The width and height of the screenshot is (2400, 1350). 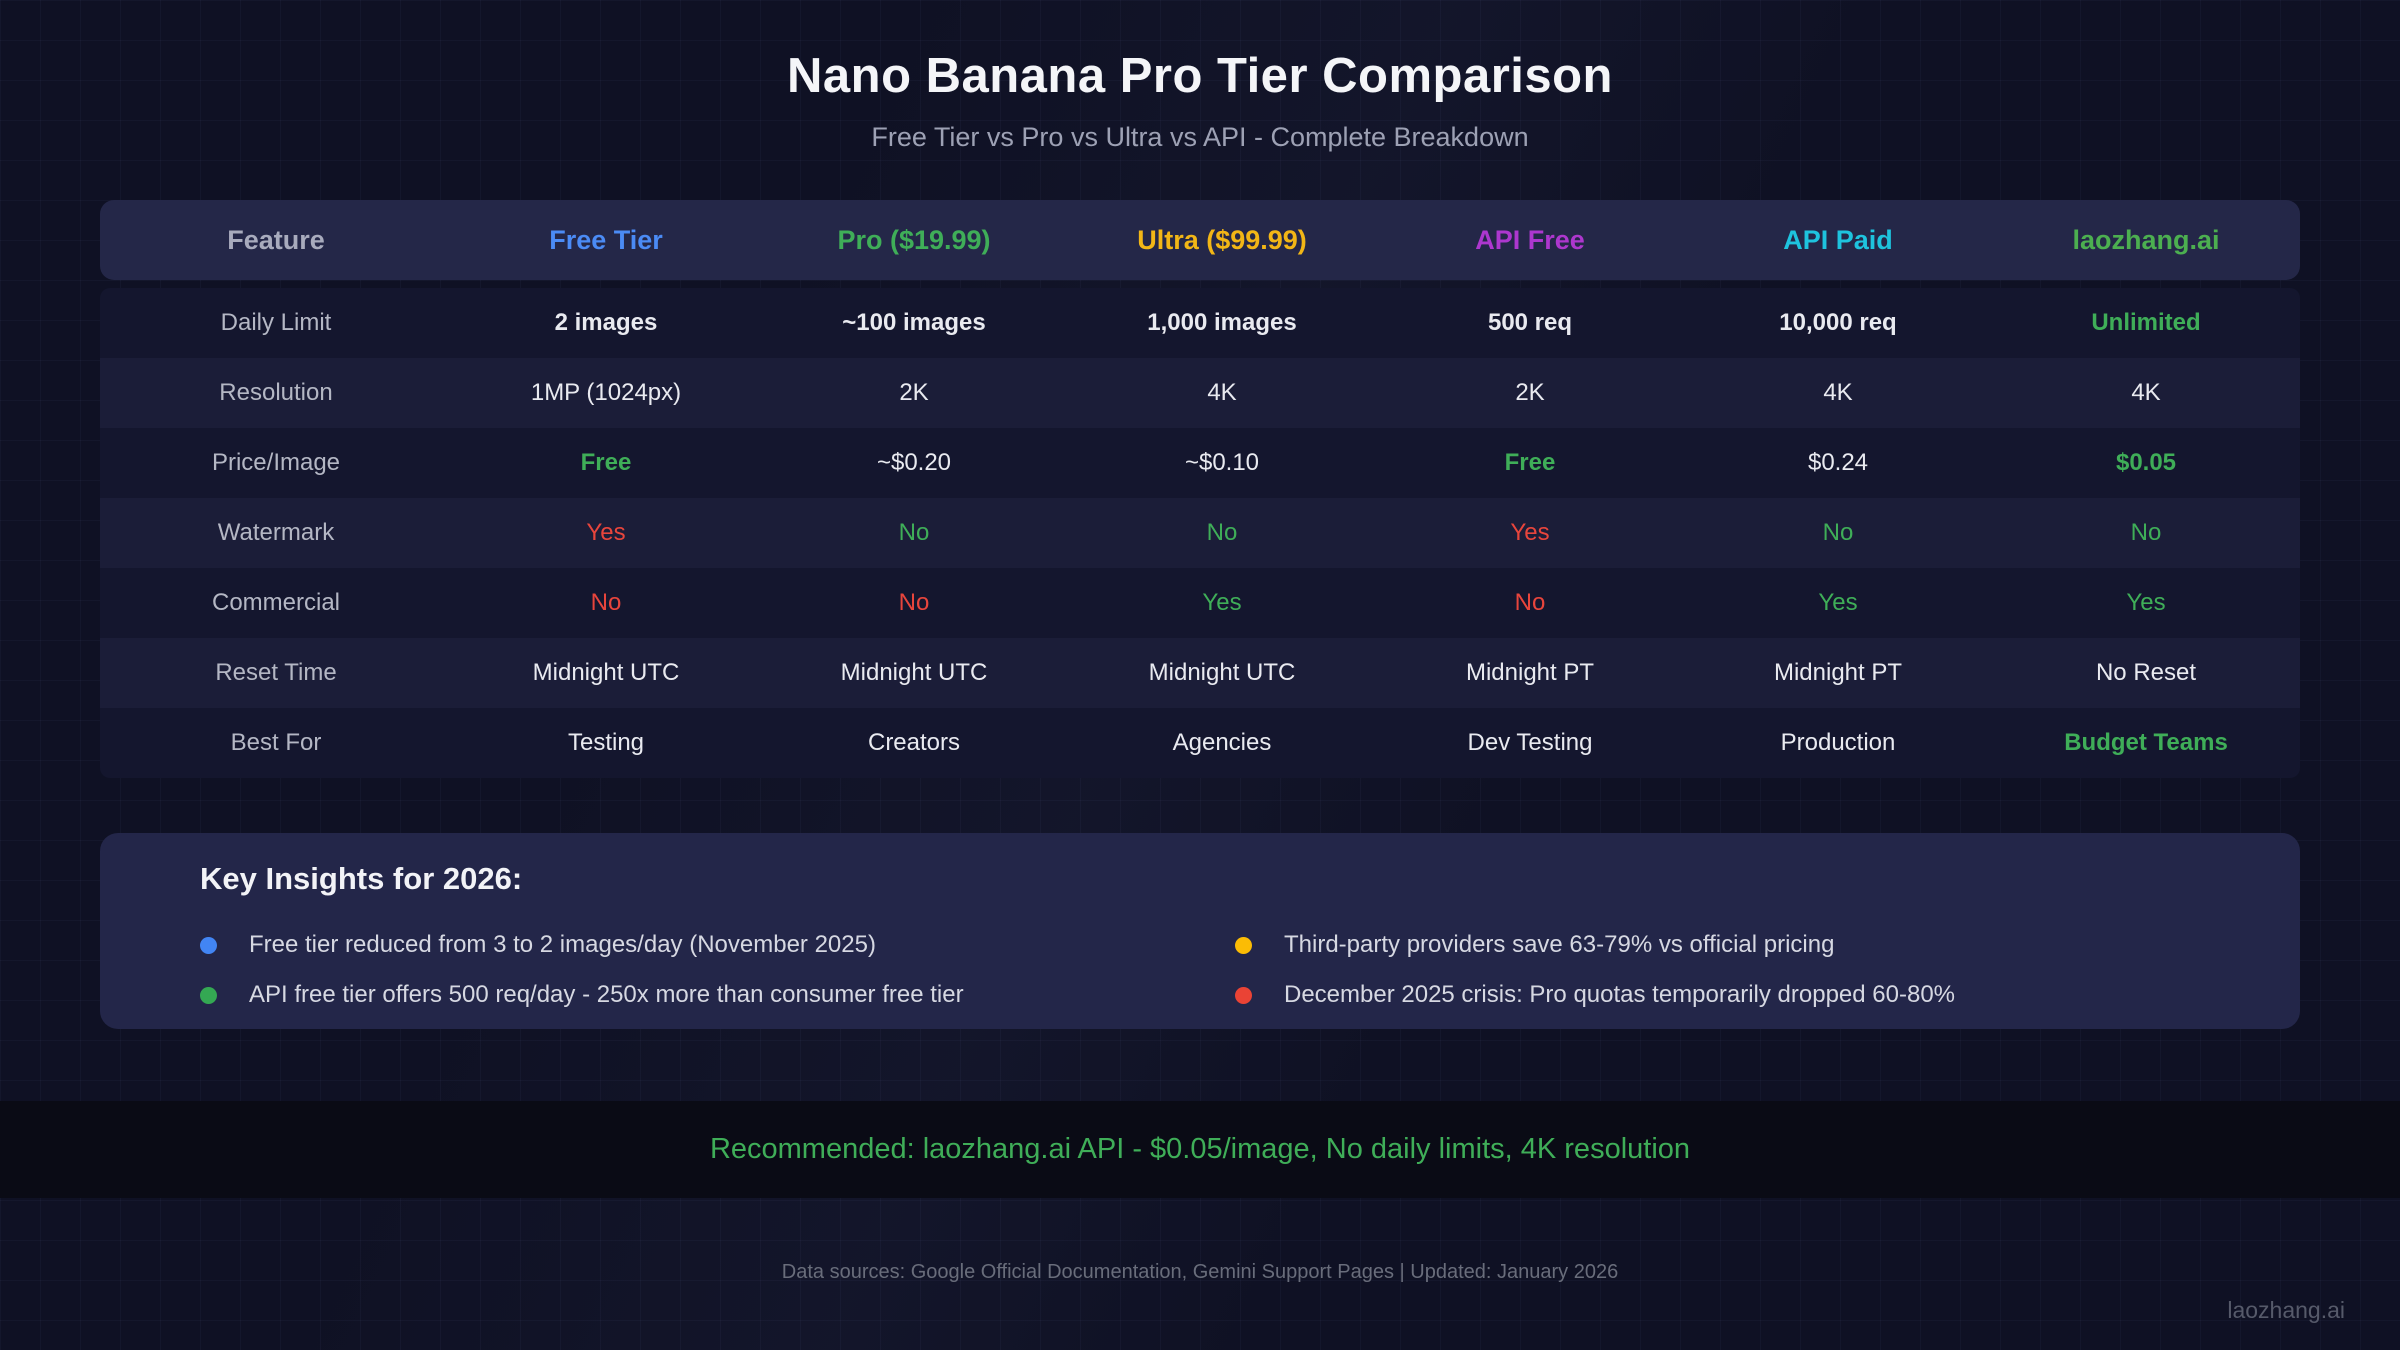 I want to click on table-cell: Testing, so click(x=606, y=742).